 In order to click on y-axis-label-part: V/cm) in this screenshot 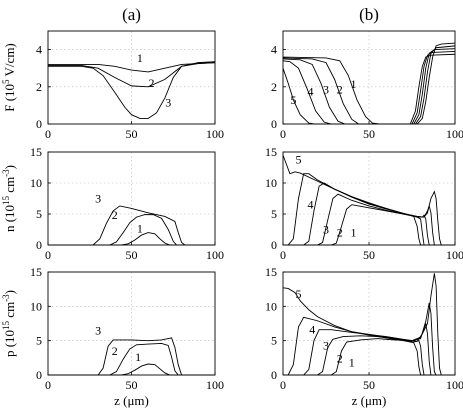, I will do `click(9, 61)`.